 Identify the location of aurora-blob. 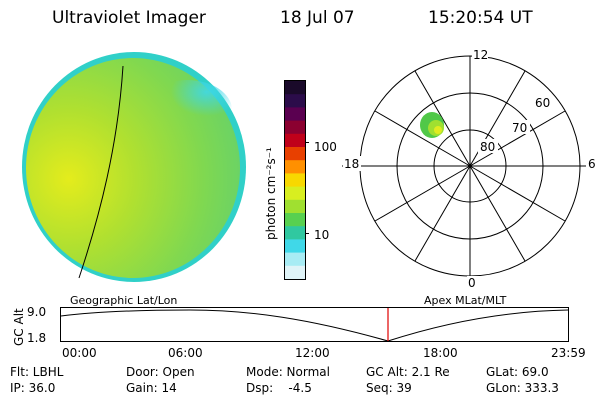
(432, 125).